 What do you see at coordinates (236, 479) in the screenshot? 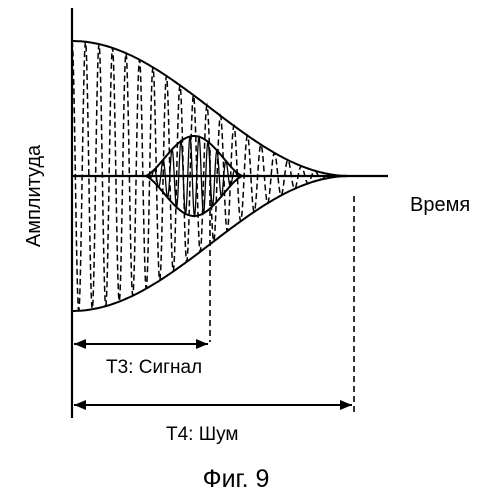
I see `figure-caption: Фиг. 9` at bounding box center [236, 479].